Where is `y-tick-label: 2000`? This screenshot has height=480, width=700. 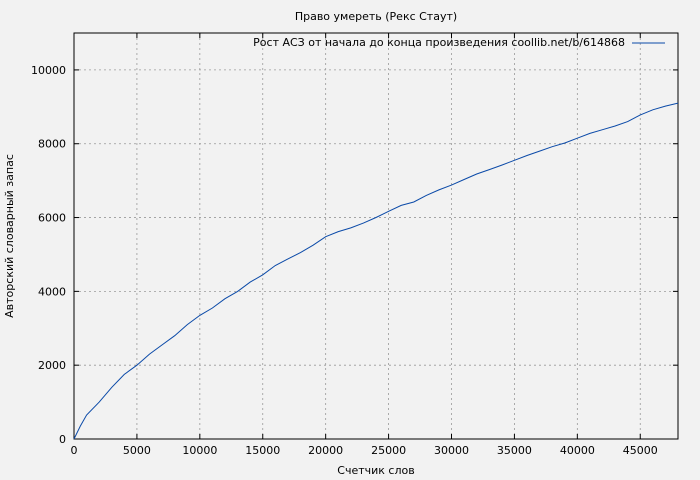 y-tick-label: 2000 is located at coordinates (52, 365).